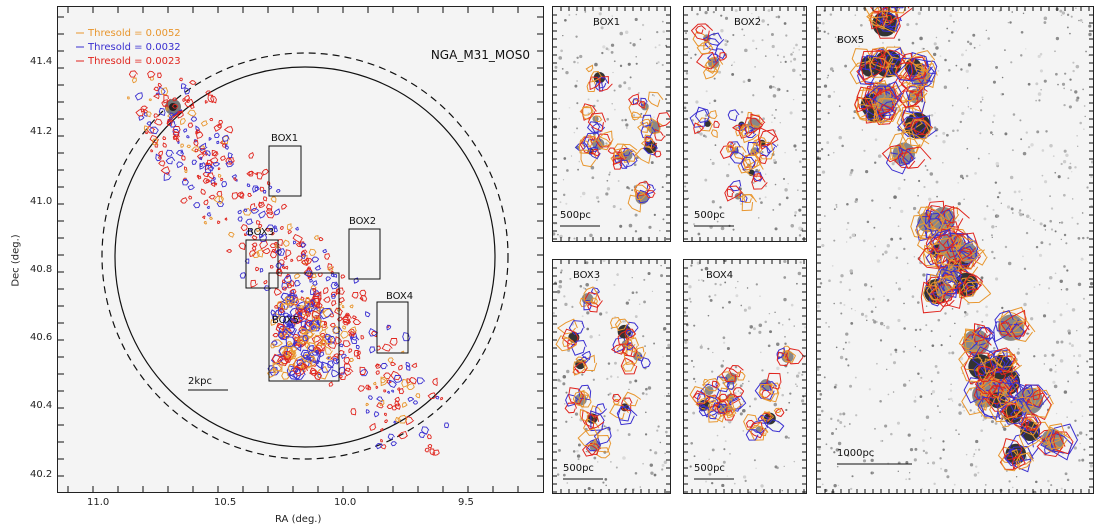 Image resolution: width=1100 pixels, height=531 pixels. Describe the element at coordinates (719, 275) in the screenshot. I see `inset-box4-title: BOX4` at that location.